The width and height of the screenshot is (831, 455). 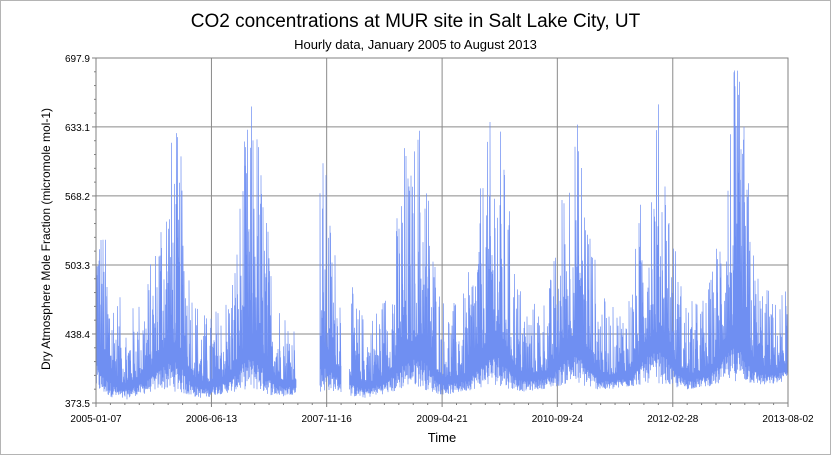 I want to click on x-tick-label: 2005-01-07, so click(x=96, y=419).